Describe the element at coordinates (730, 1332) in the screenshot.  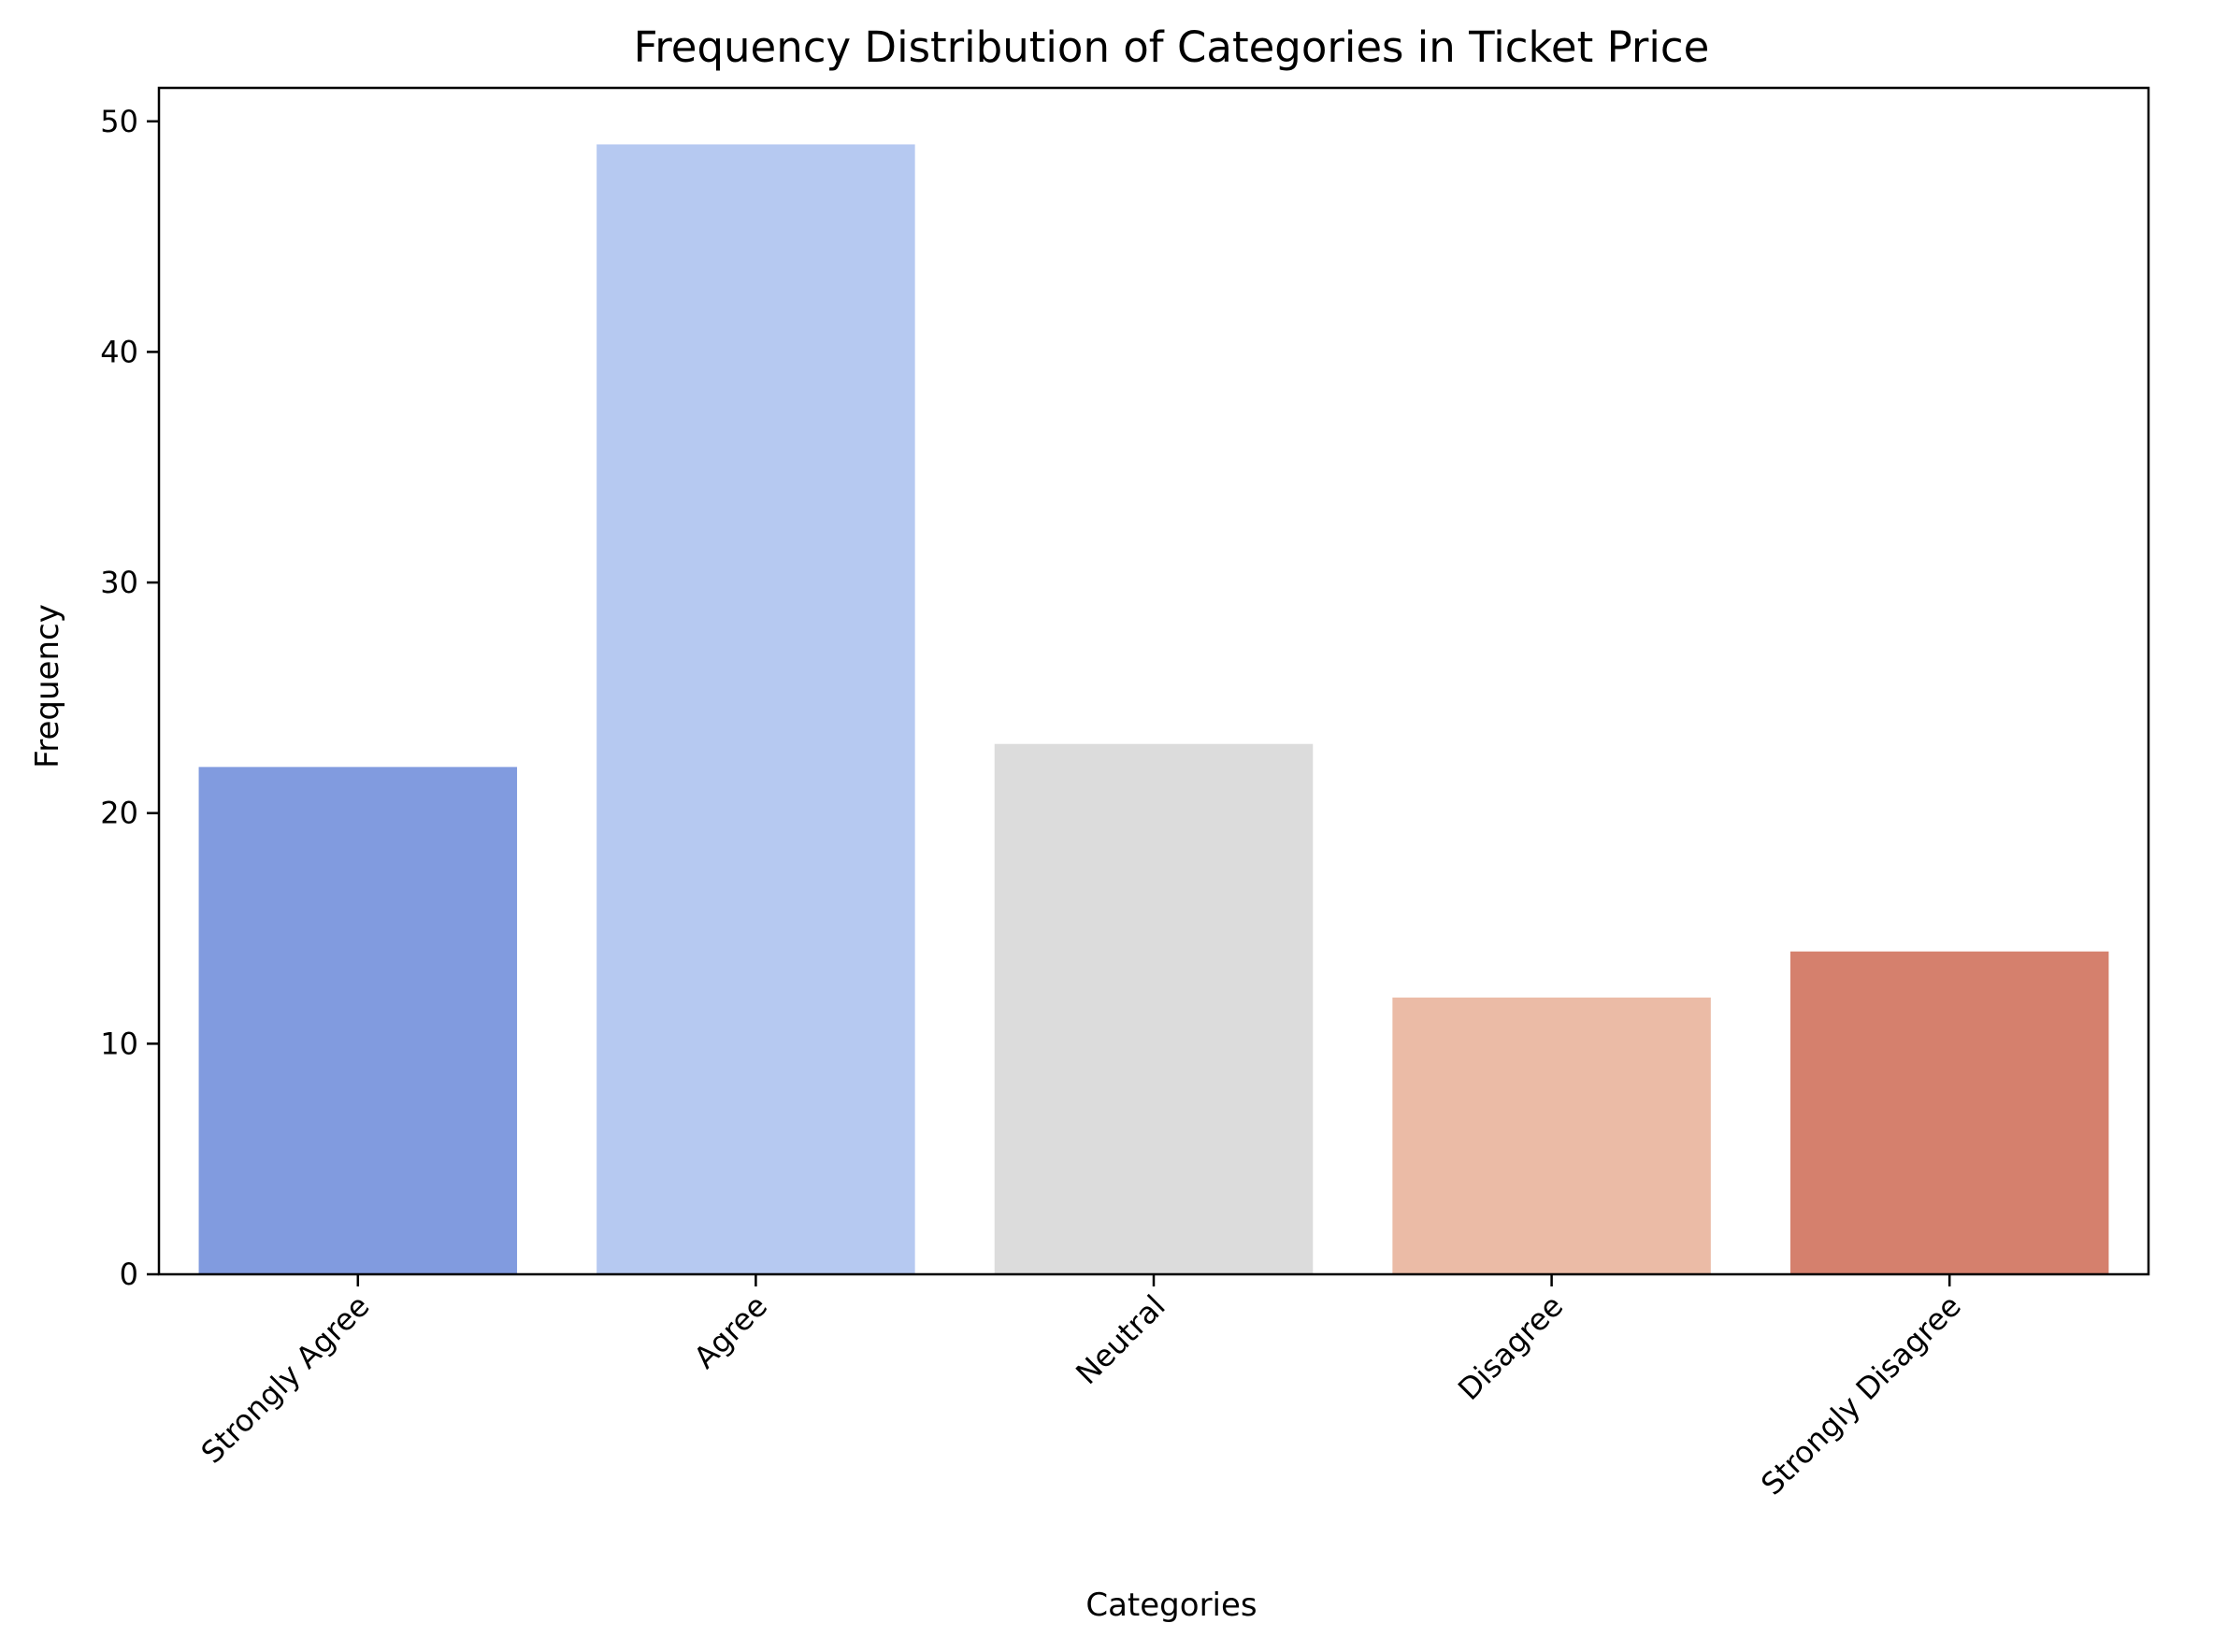
I see `x-tick-label: Agree` at that location.